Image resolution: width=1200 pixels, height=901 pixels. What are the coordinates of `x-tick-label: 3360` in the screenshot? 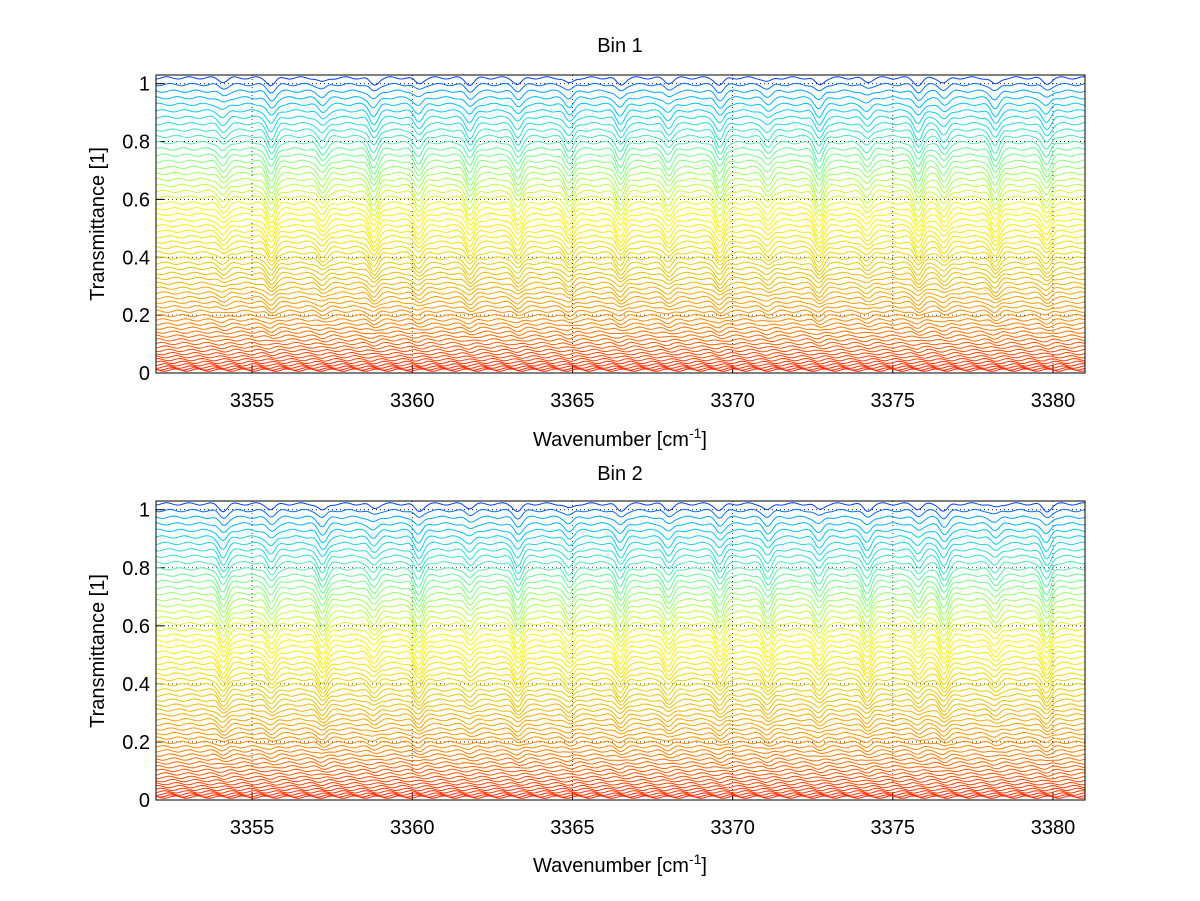 It's located at (412, 401).